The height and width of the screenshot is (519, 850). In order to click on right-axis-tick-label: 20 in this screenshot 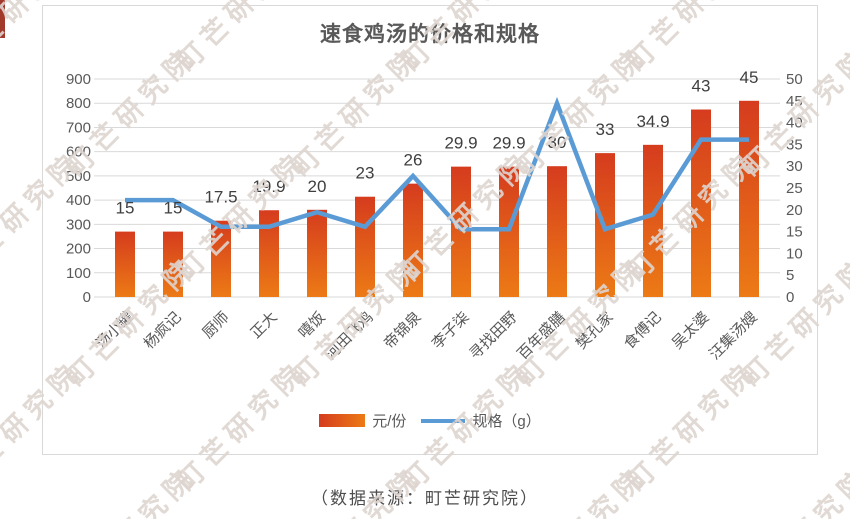, I will do `click(794, 210)`.